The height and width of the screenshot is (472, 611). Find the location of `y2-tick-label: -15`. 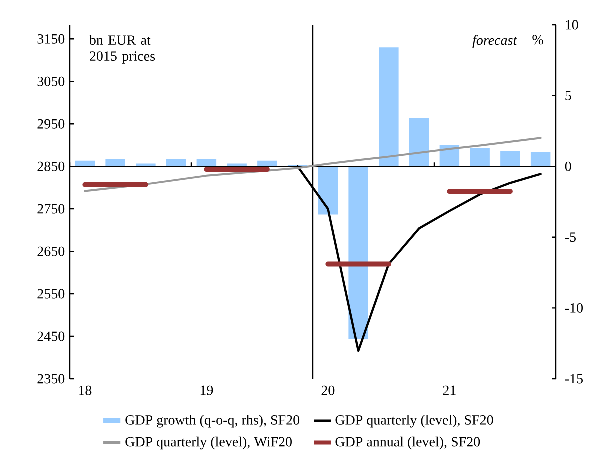

y2-tick-label: -15 is located at coordinates (574, 379).